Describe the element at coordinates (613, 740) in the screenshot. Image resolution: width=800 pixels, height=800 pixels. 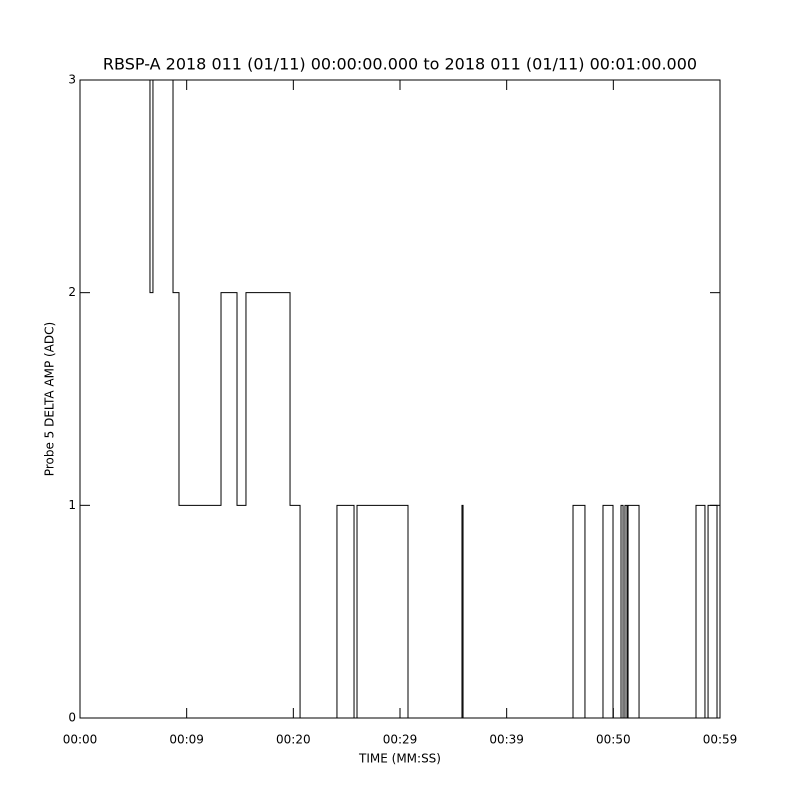
I see `x-tick-label: 00:50` at that location.